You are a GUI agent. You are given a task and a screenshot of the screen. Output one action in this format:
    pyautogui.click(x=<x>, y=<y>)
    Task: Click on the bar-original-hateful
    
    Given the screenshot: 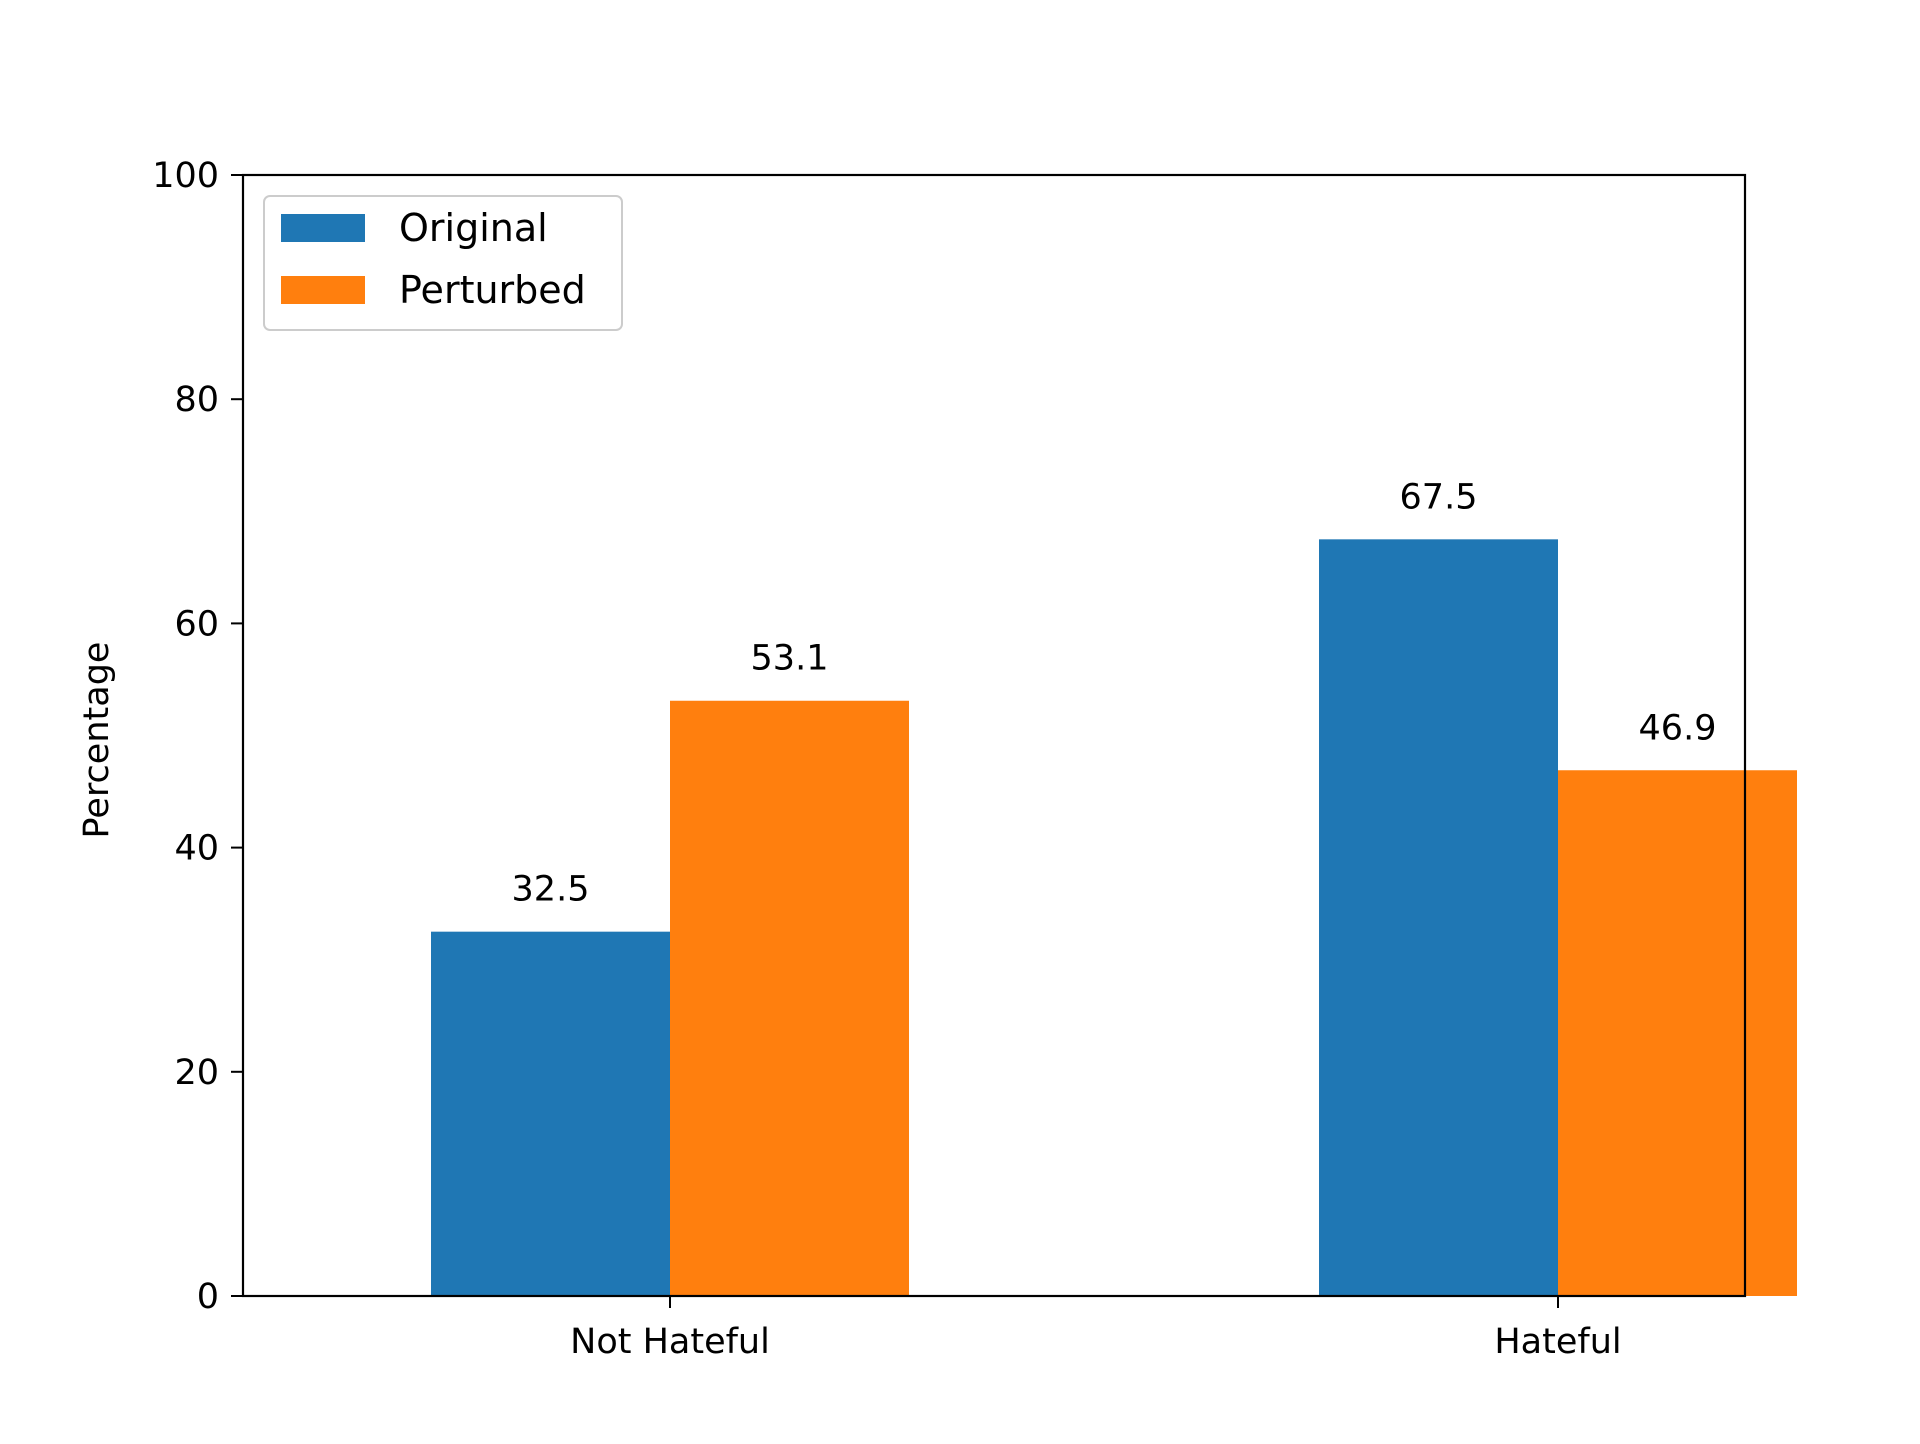 What is the action you would take?
    pyautogui.click(x=1438, y=917)
    